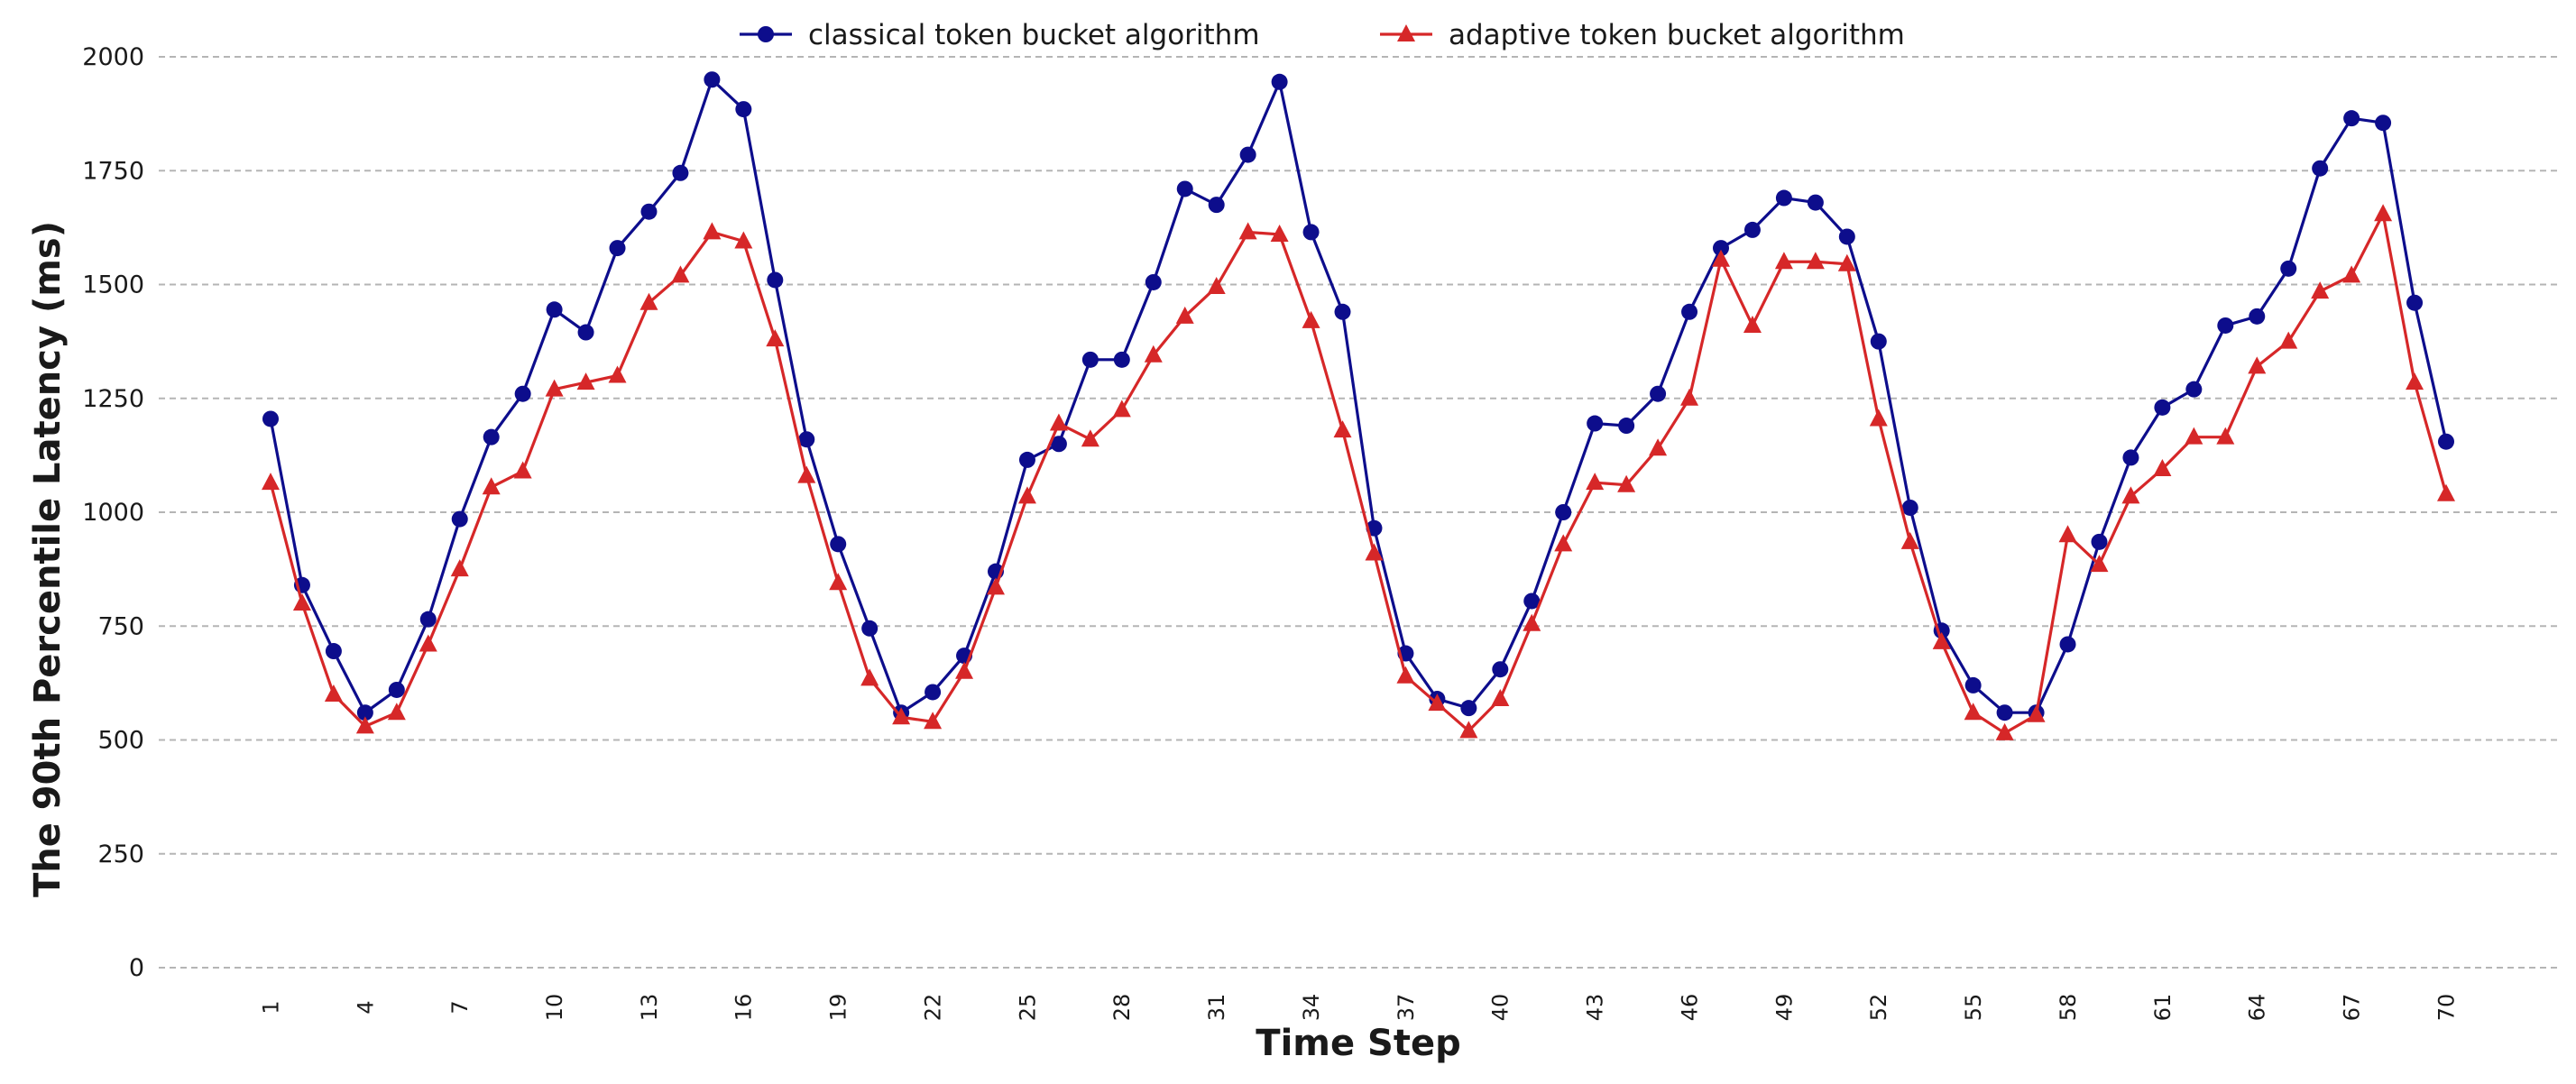  Describe the element at coordinates (649, 1008) in the screenshot. I see `x-tick-label: 13` at that location.